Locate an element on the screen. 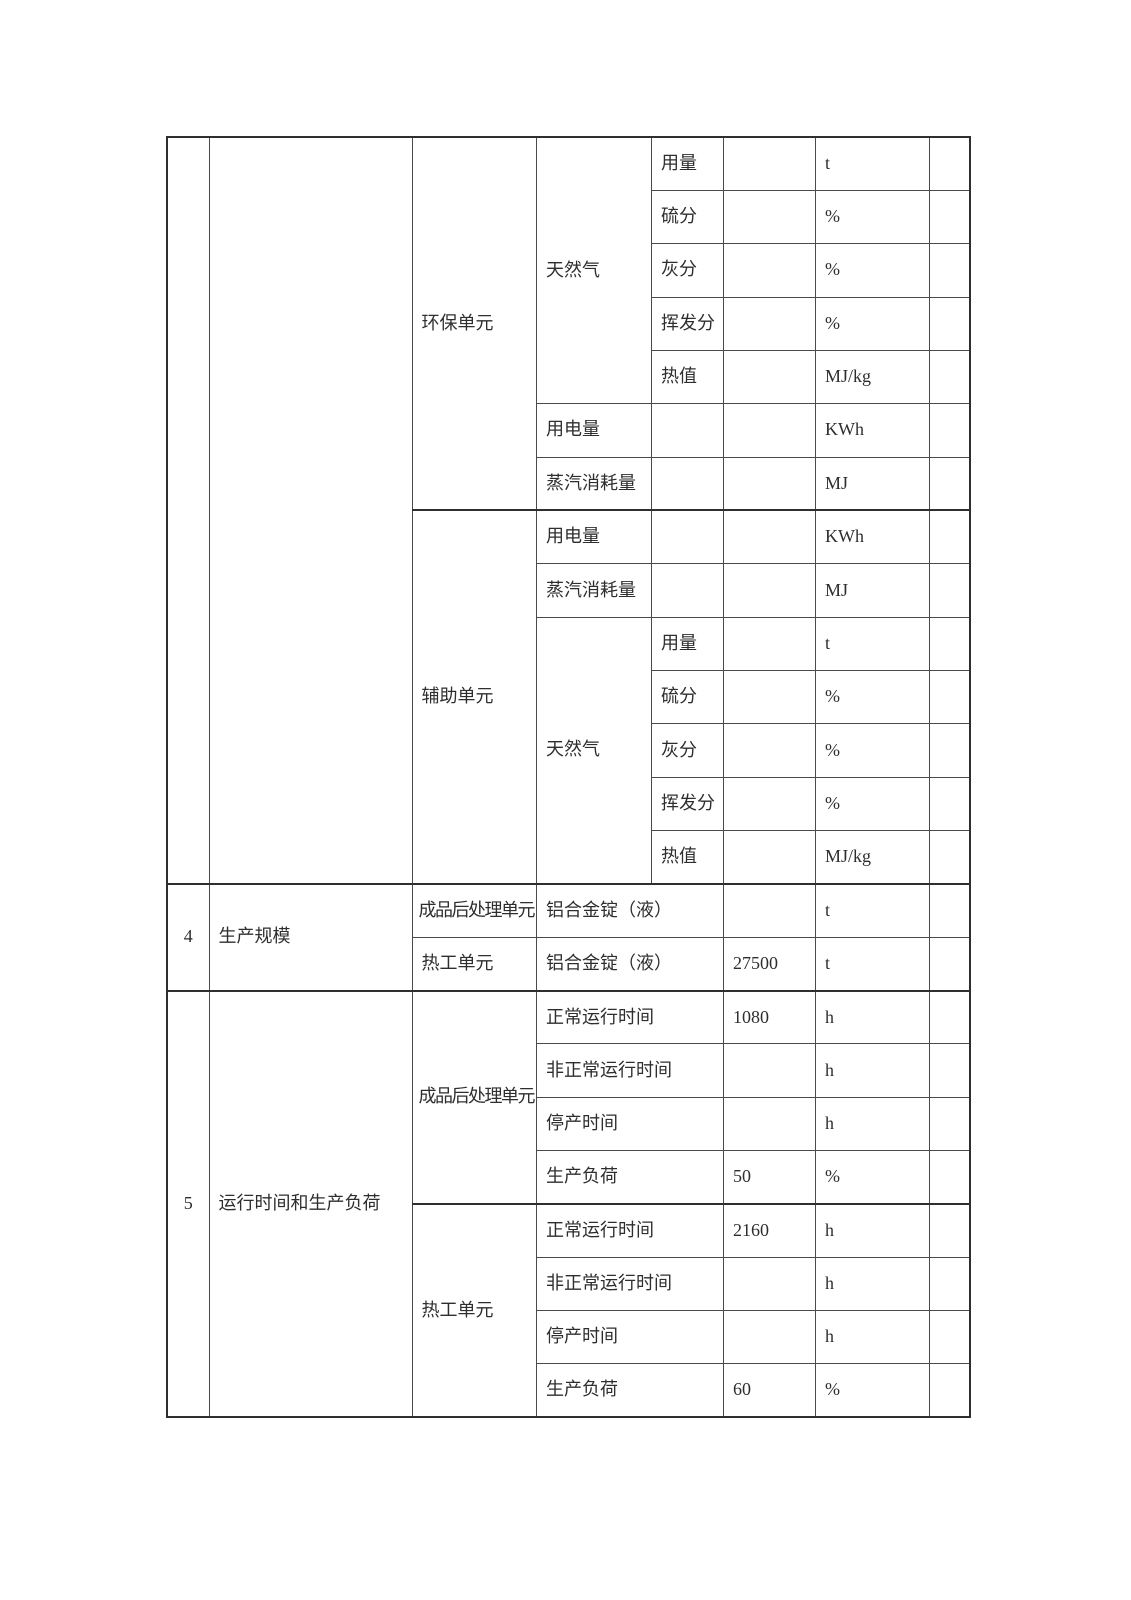 This screenshot has width=1131, height=1600. table-row: 停产时间 h is located at coordinates (568, 1337).